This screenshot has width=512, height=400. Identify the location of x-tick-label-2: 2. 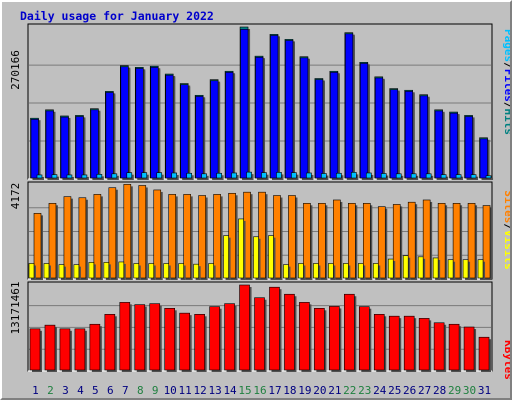
(50, 390).